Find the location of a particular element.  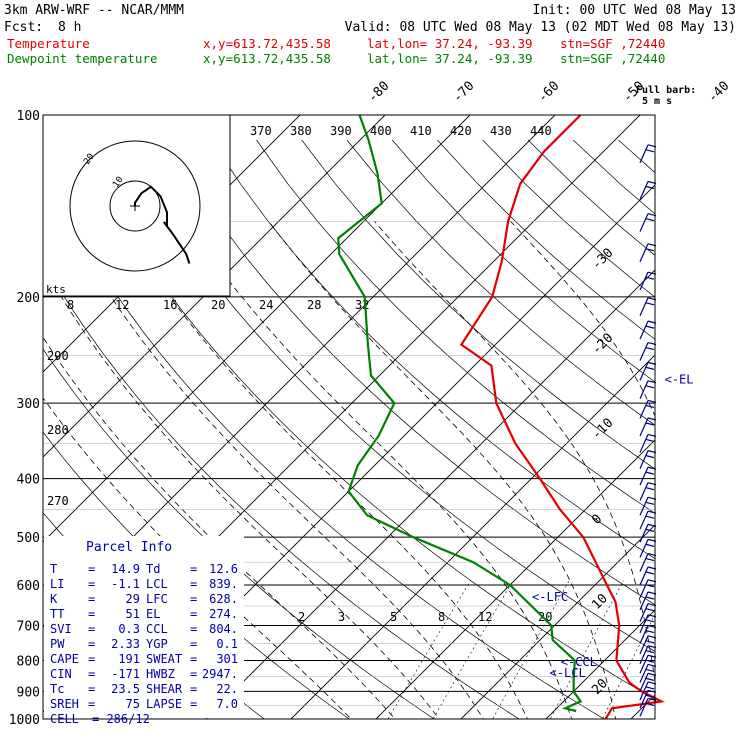

temp-label-0: 0 is located at coordinates (597, 520).